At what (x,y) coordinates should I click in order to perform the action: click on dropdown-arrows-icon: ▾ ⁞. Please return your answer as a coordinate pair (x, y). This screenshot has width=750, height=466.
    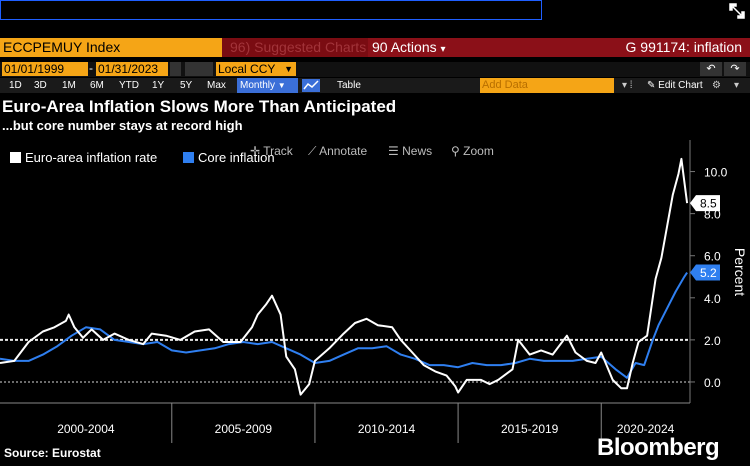
    Looking at the image, I should click on (627, 85).